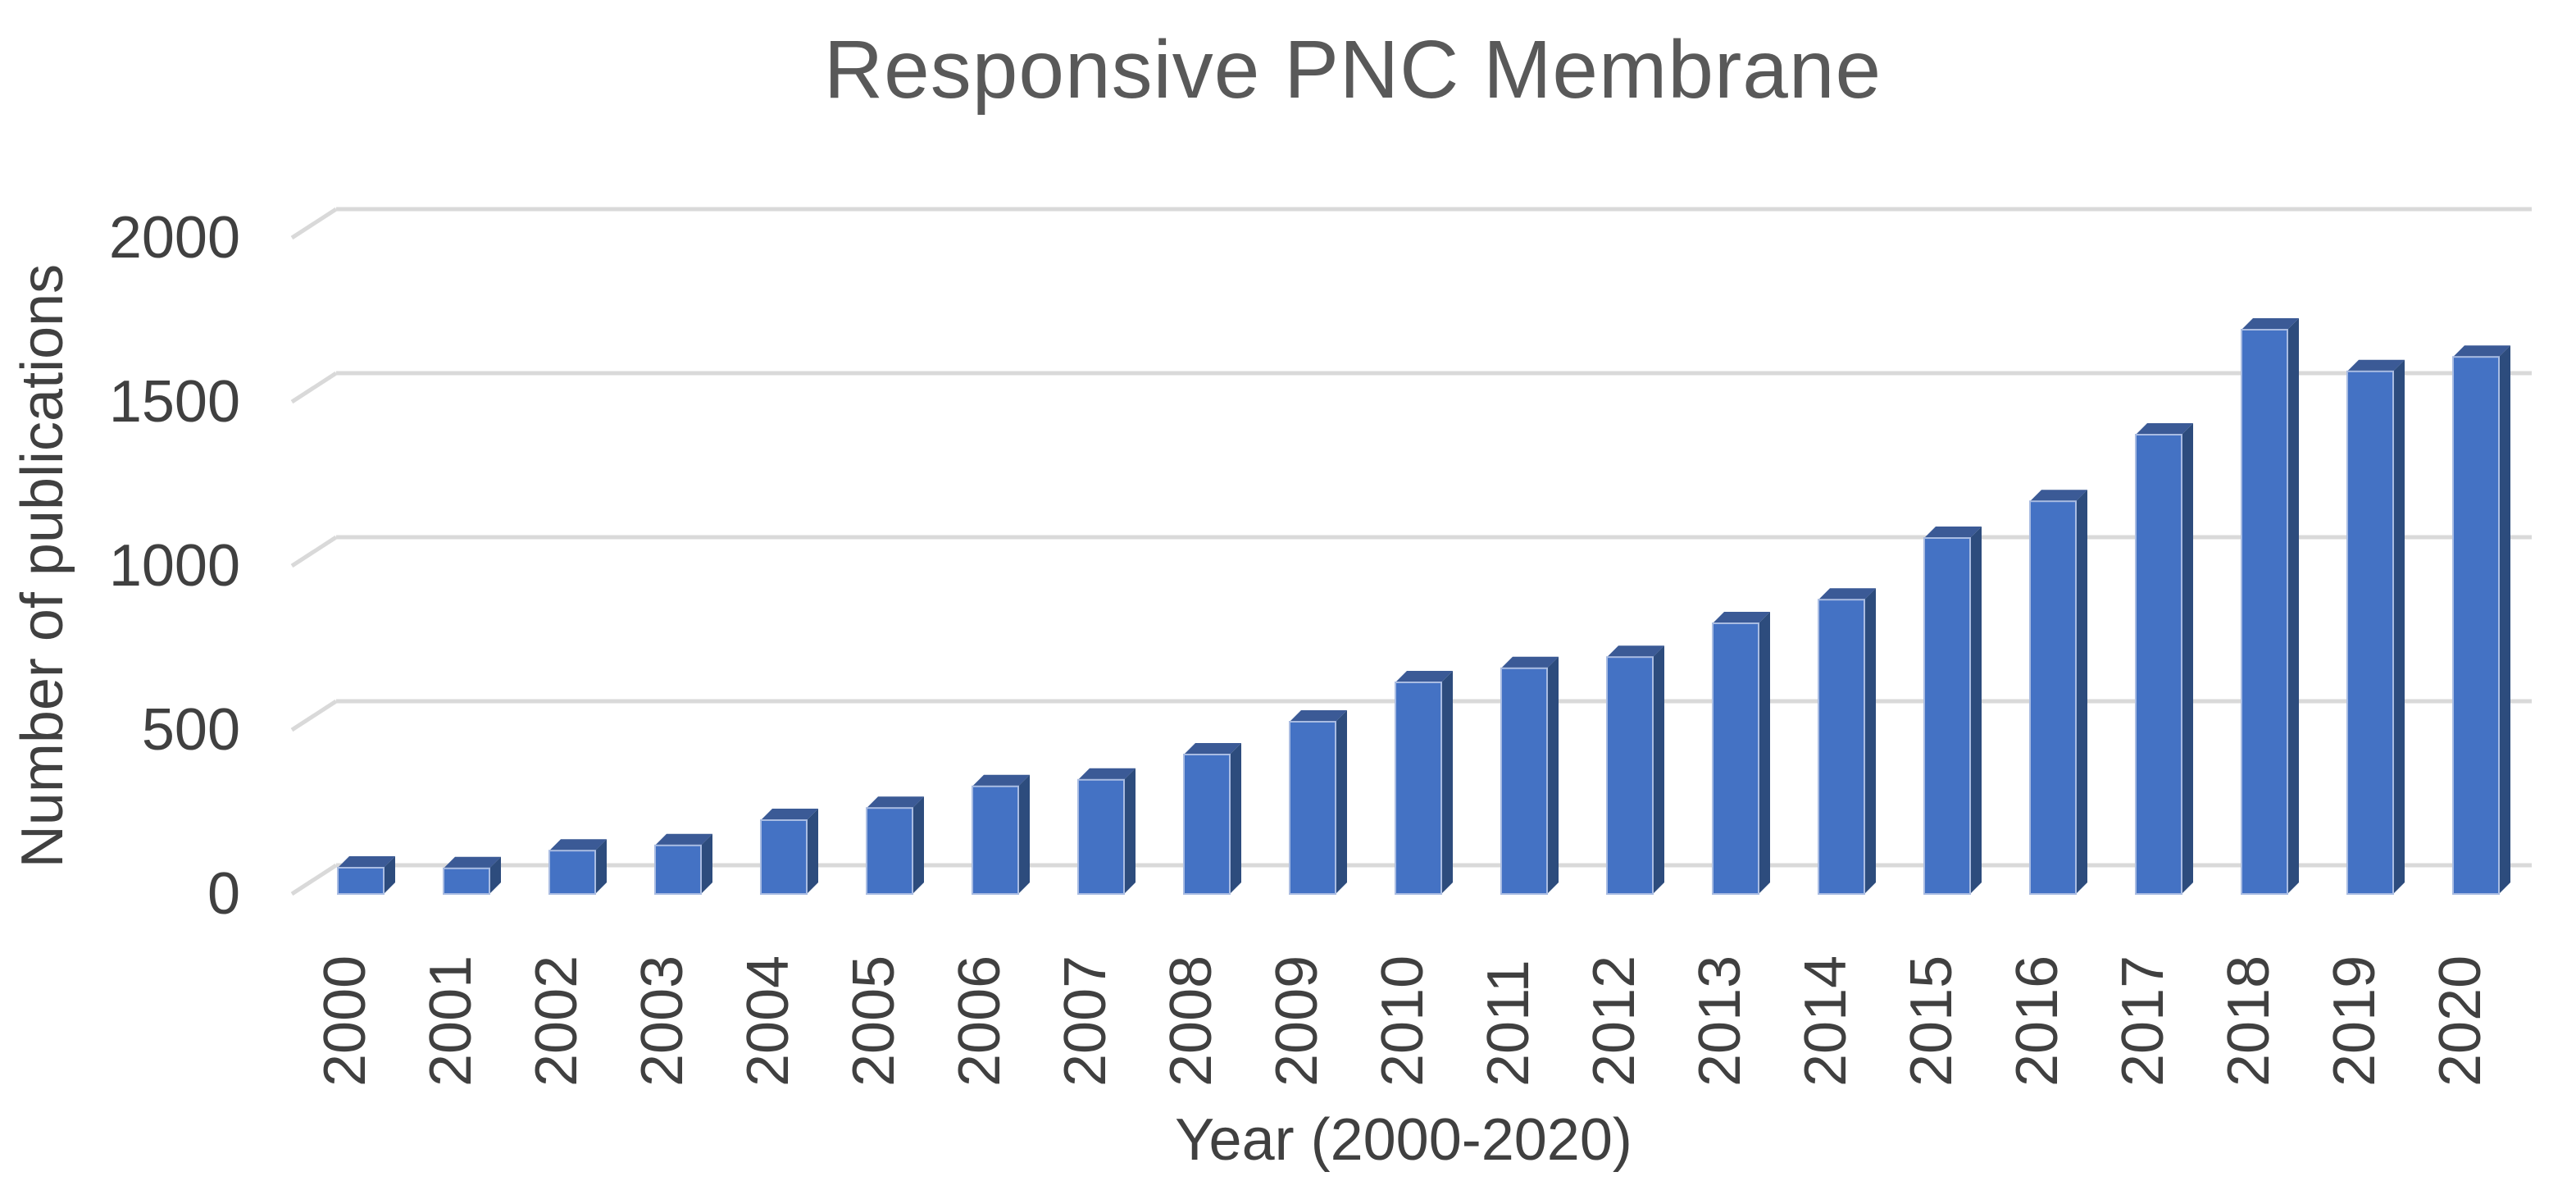  I want to click on y-tick-label: 1500, so click(174, 402).